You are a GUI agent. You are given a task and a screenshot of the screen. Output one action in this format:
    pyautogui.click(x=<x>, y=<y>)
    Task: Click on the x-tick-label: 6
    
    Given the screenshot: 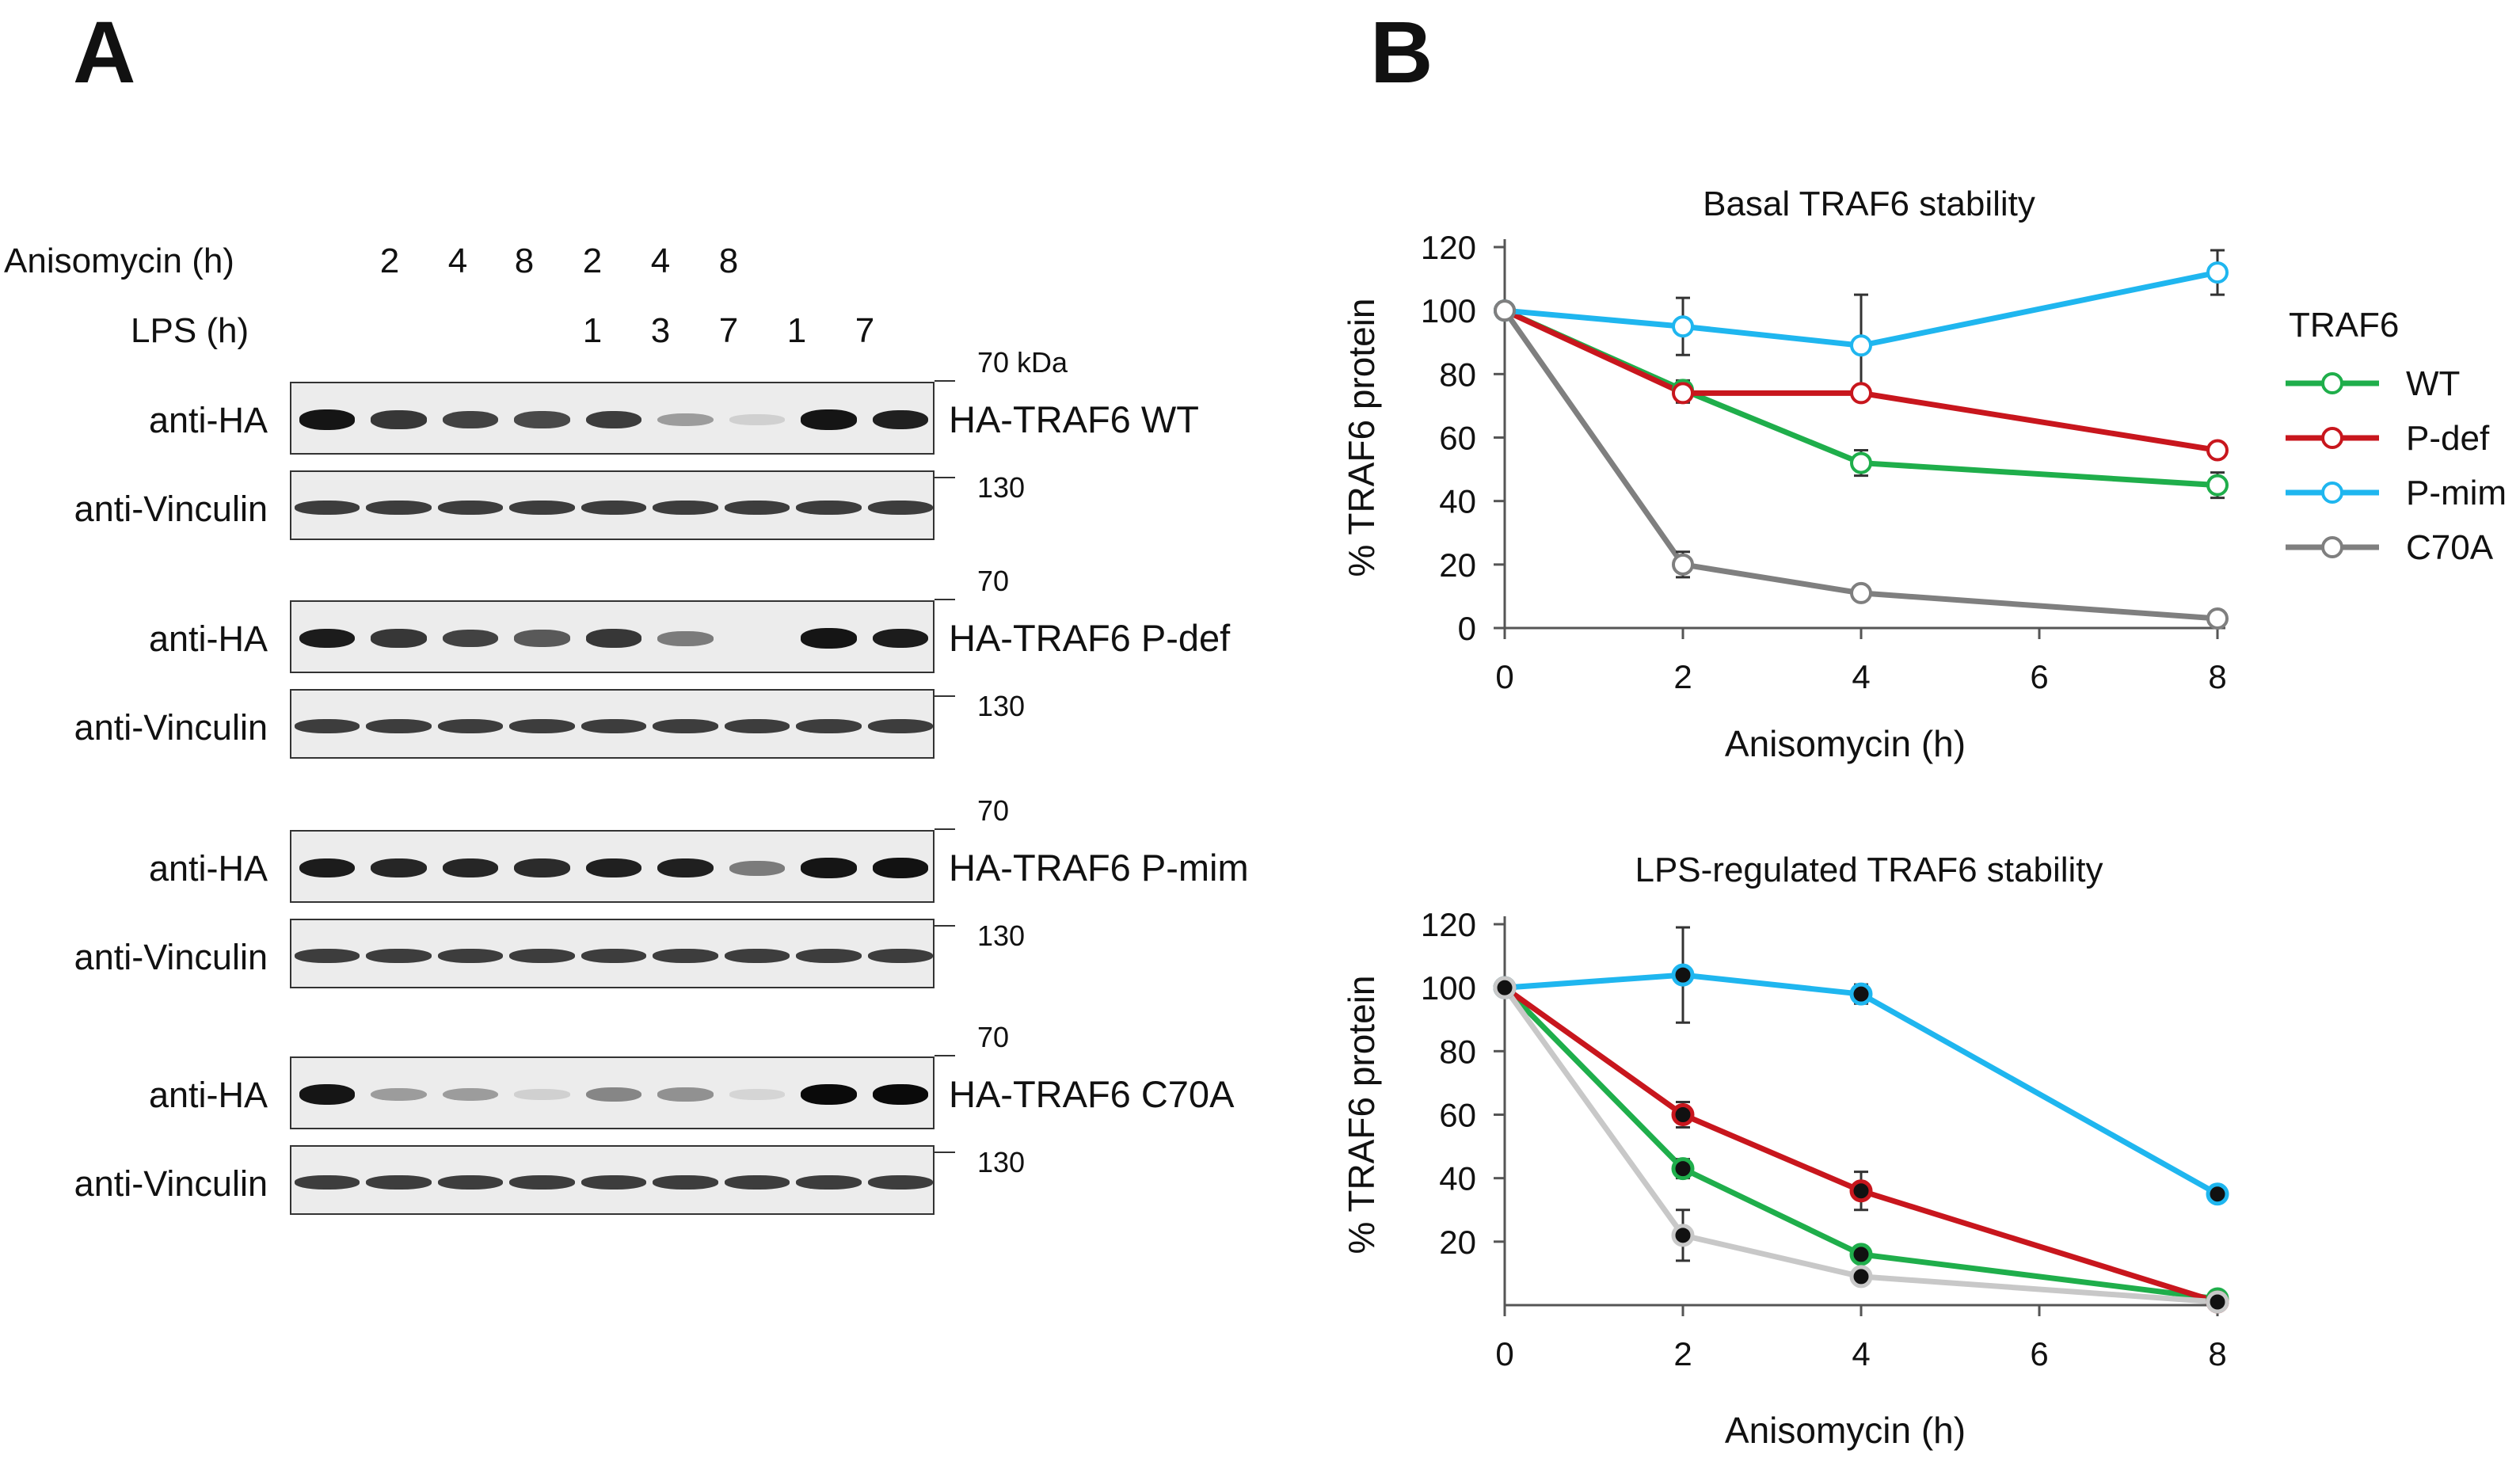 What is the action you would take?
    pyautogui.click(x=2039, y=1353)
    